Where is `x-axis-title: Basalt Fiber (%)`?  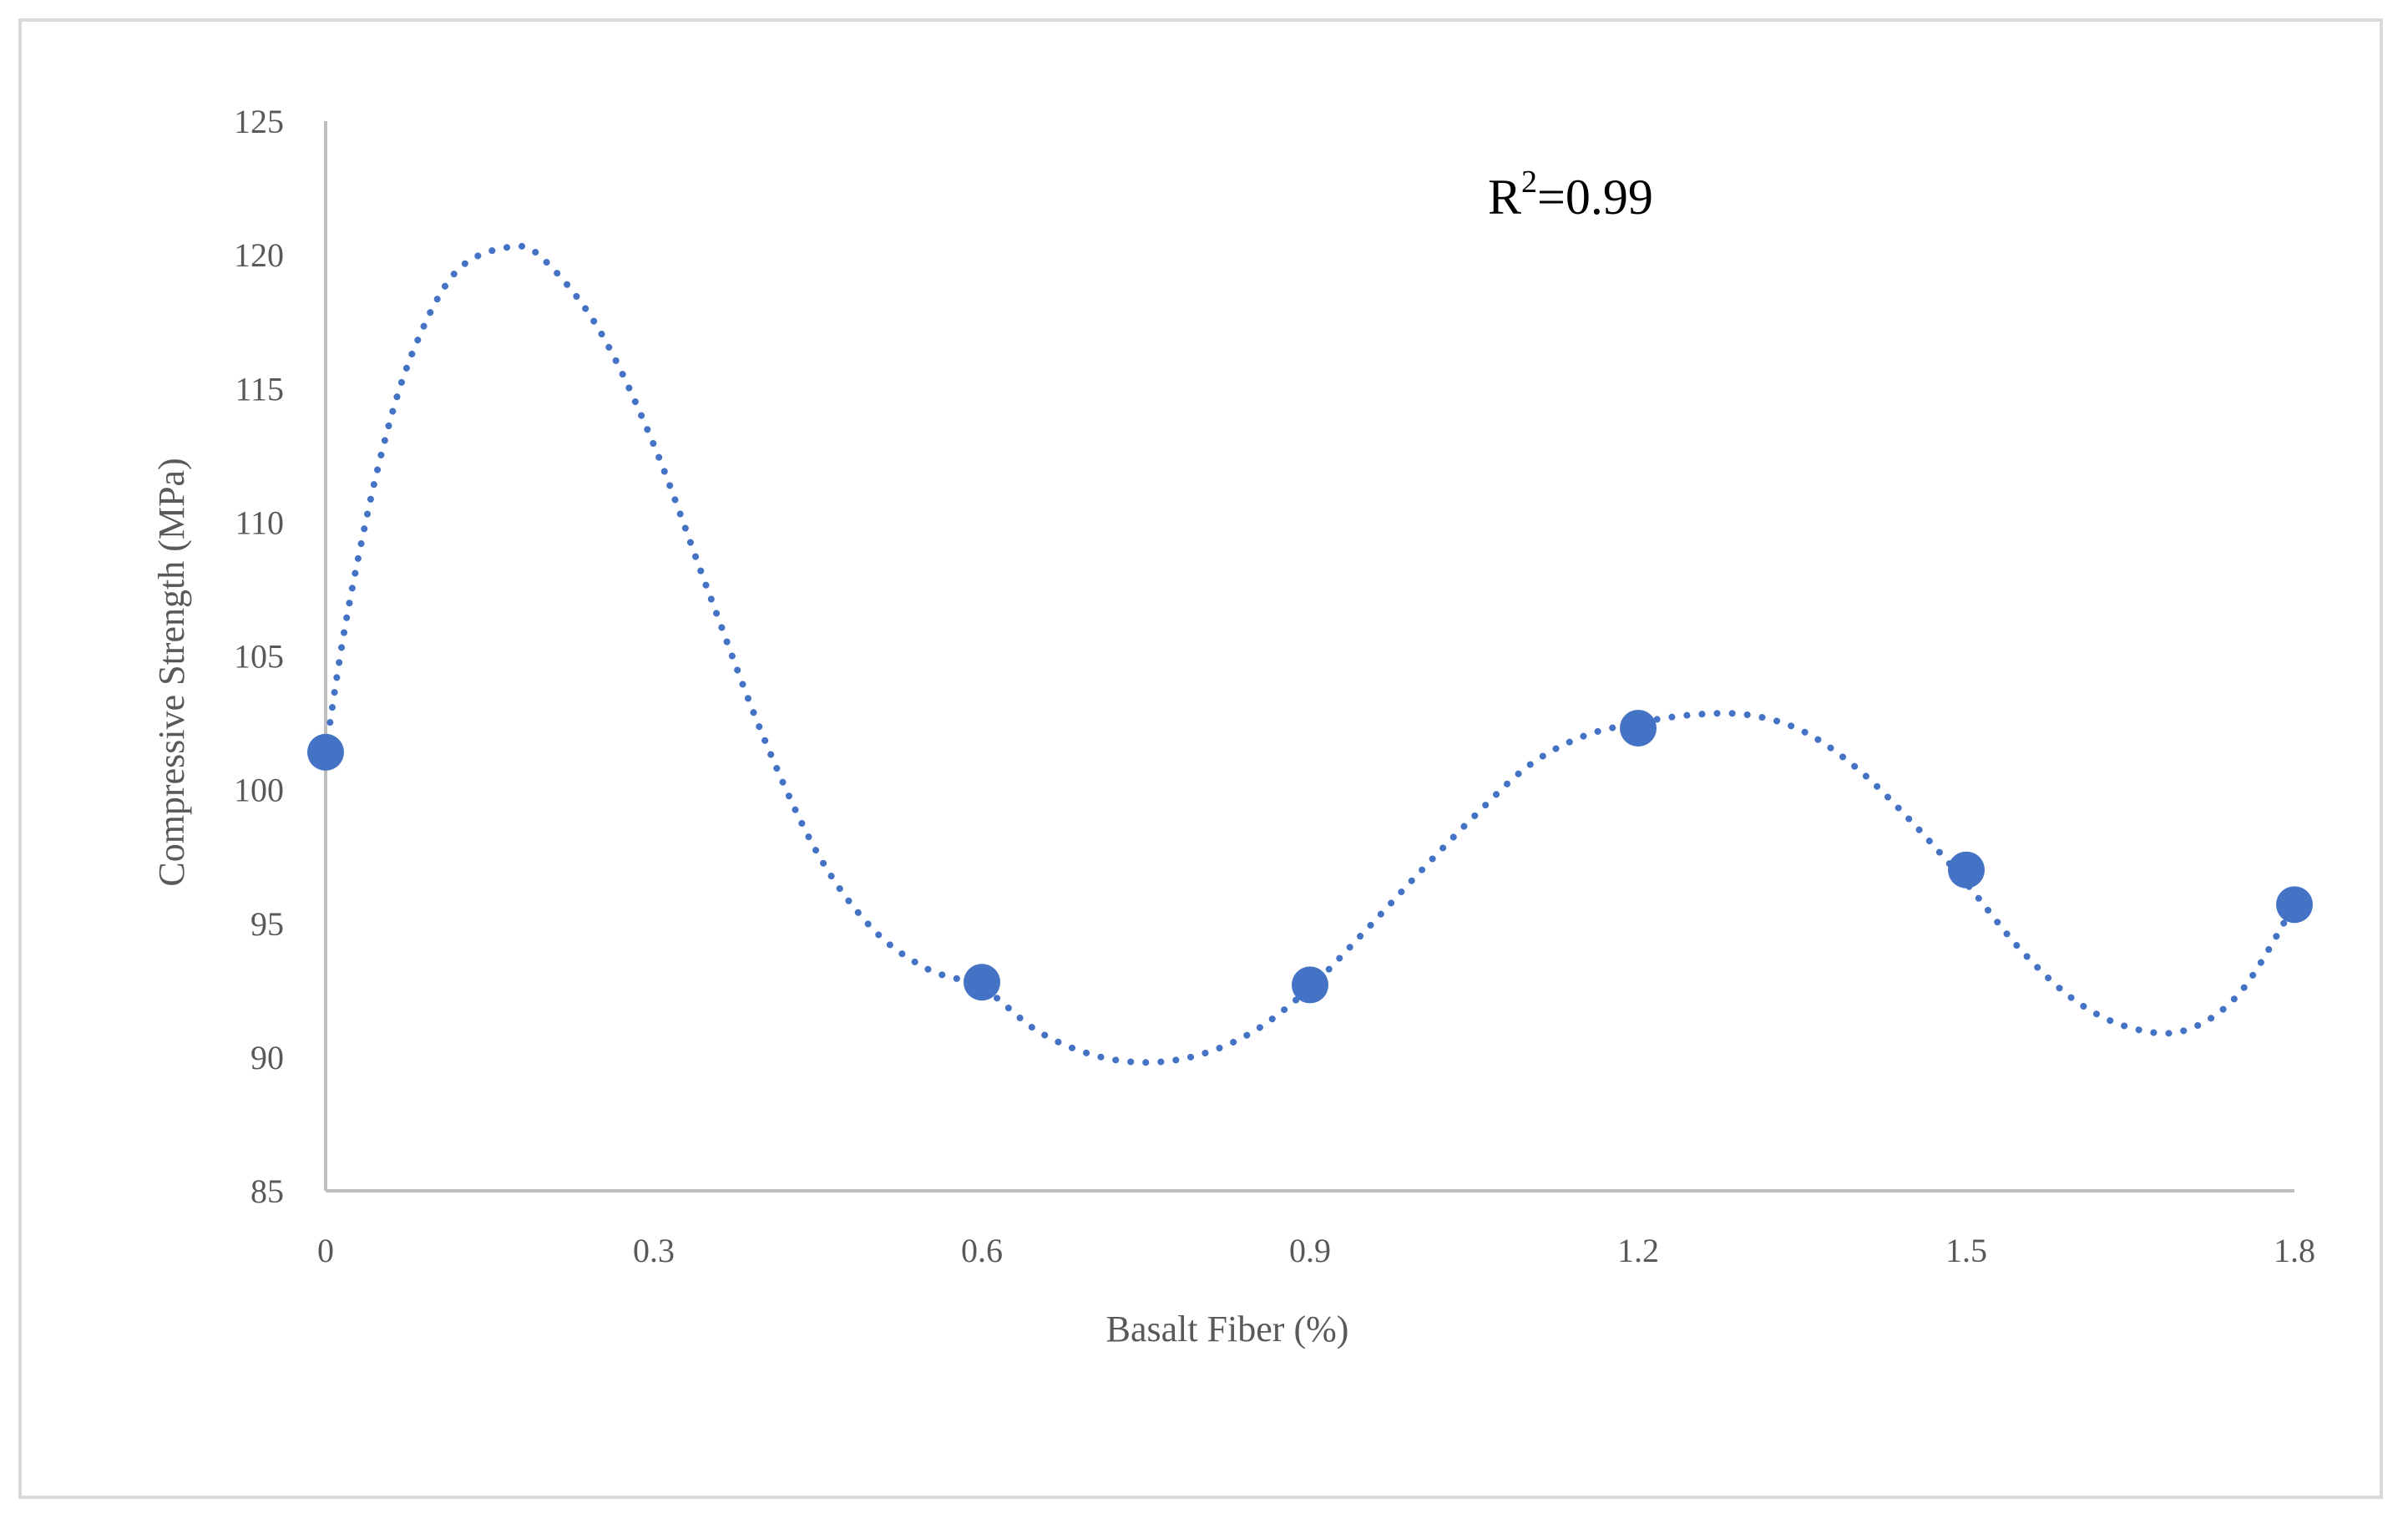
x-axis-title: Basalt Fiber (%) is located at coordinates (1227, 1329).